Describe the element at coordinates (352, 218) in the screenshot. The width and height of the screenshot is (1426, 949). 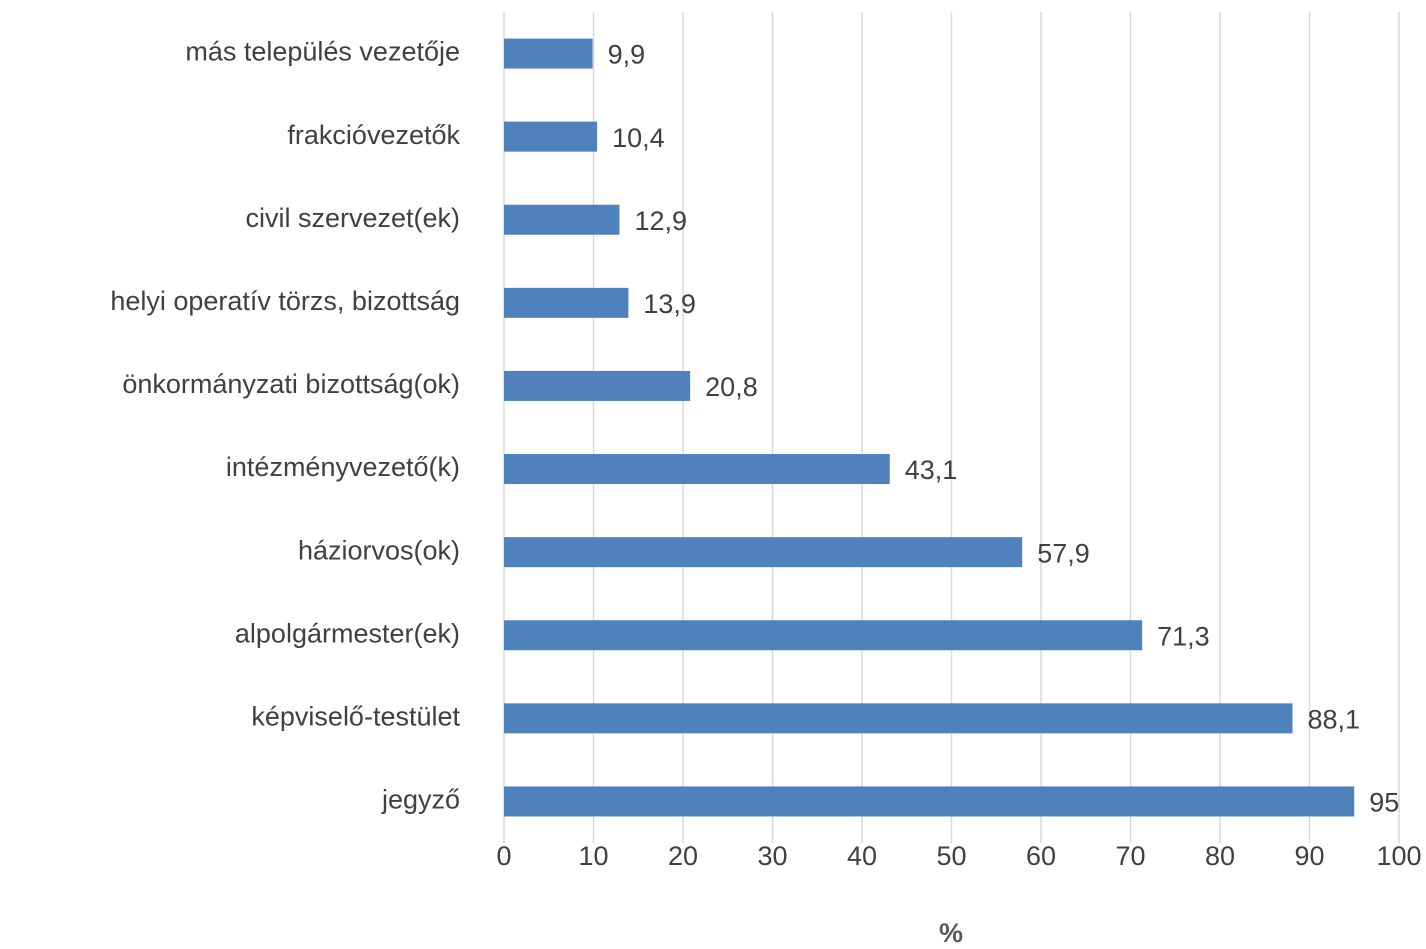
I see `y-tick-label: civil szervezet(ek)` at that location.